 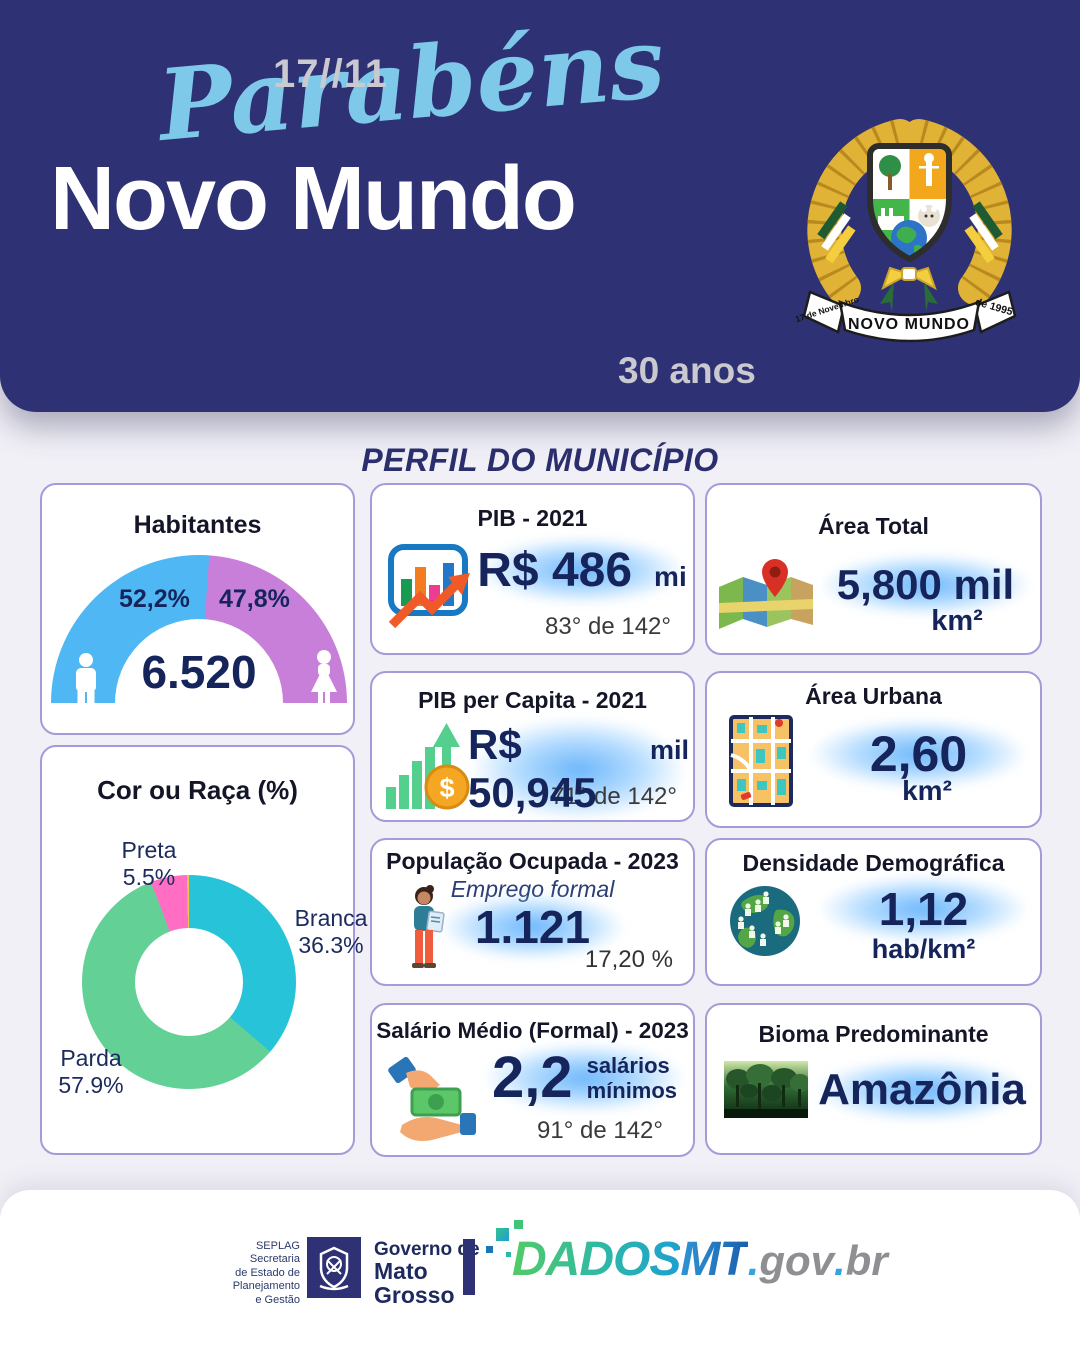 I want to click on people-figures, so click(x=763, y=918).